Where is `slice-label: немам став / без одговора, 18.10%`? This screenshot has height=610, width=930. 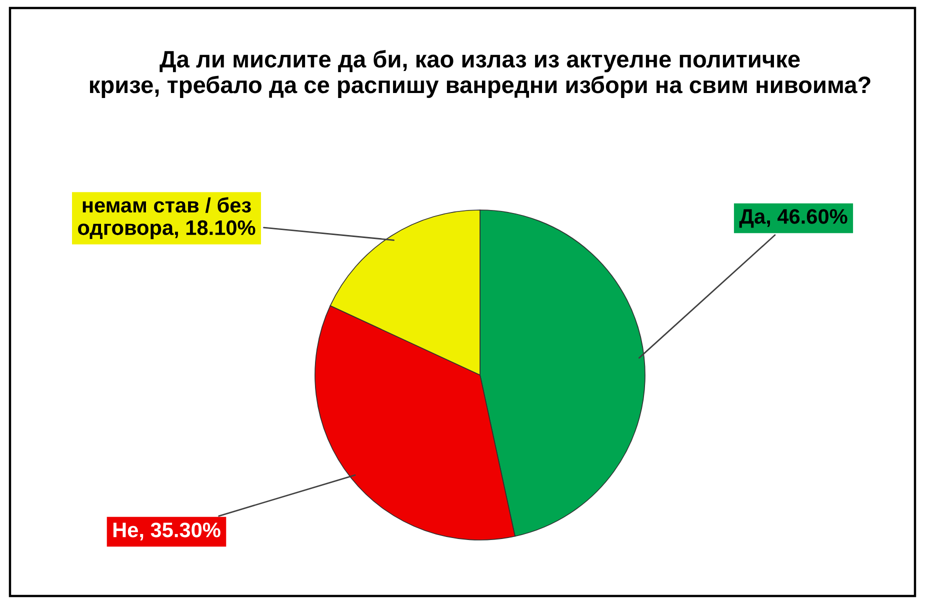
slice-label: немам став / без одговора, 18.10% is located at coordinates (167, 218).